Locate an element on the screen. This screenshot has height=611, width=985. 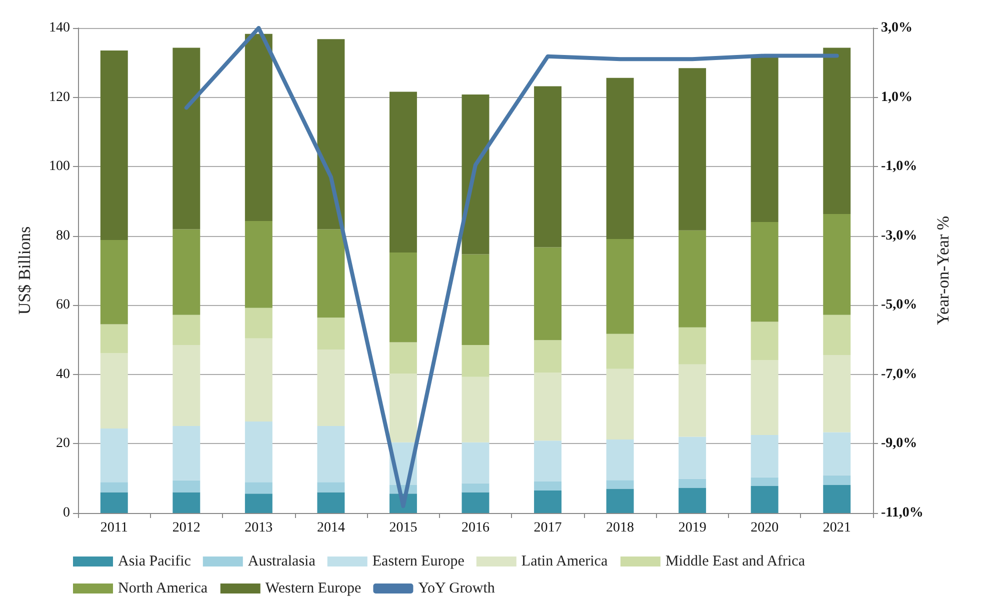
y2-tick-label: -1,0% is located at coordinates (899, 166).